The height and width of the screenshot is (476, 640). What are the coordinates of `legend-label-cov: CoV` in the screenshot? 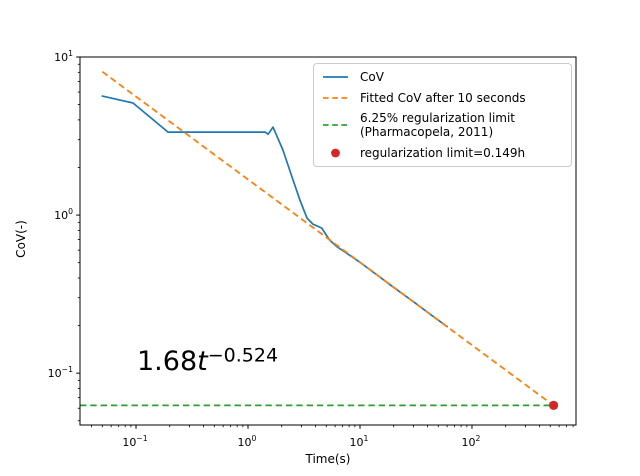 It's located at (372, 77).